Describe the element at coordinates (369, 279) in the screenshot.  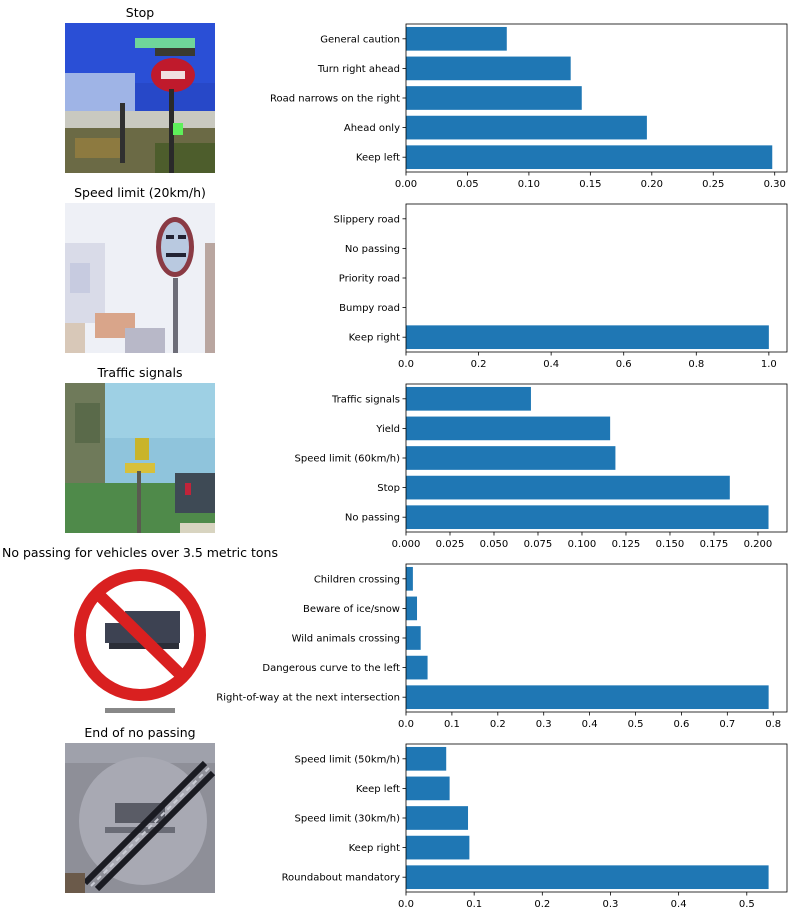
I see `y-tick-label: Priority road` at that location.